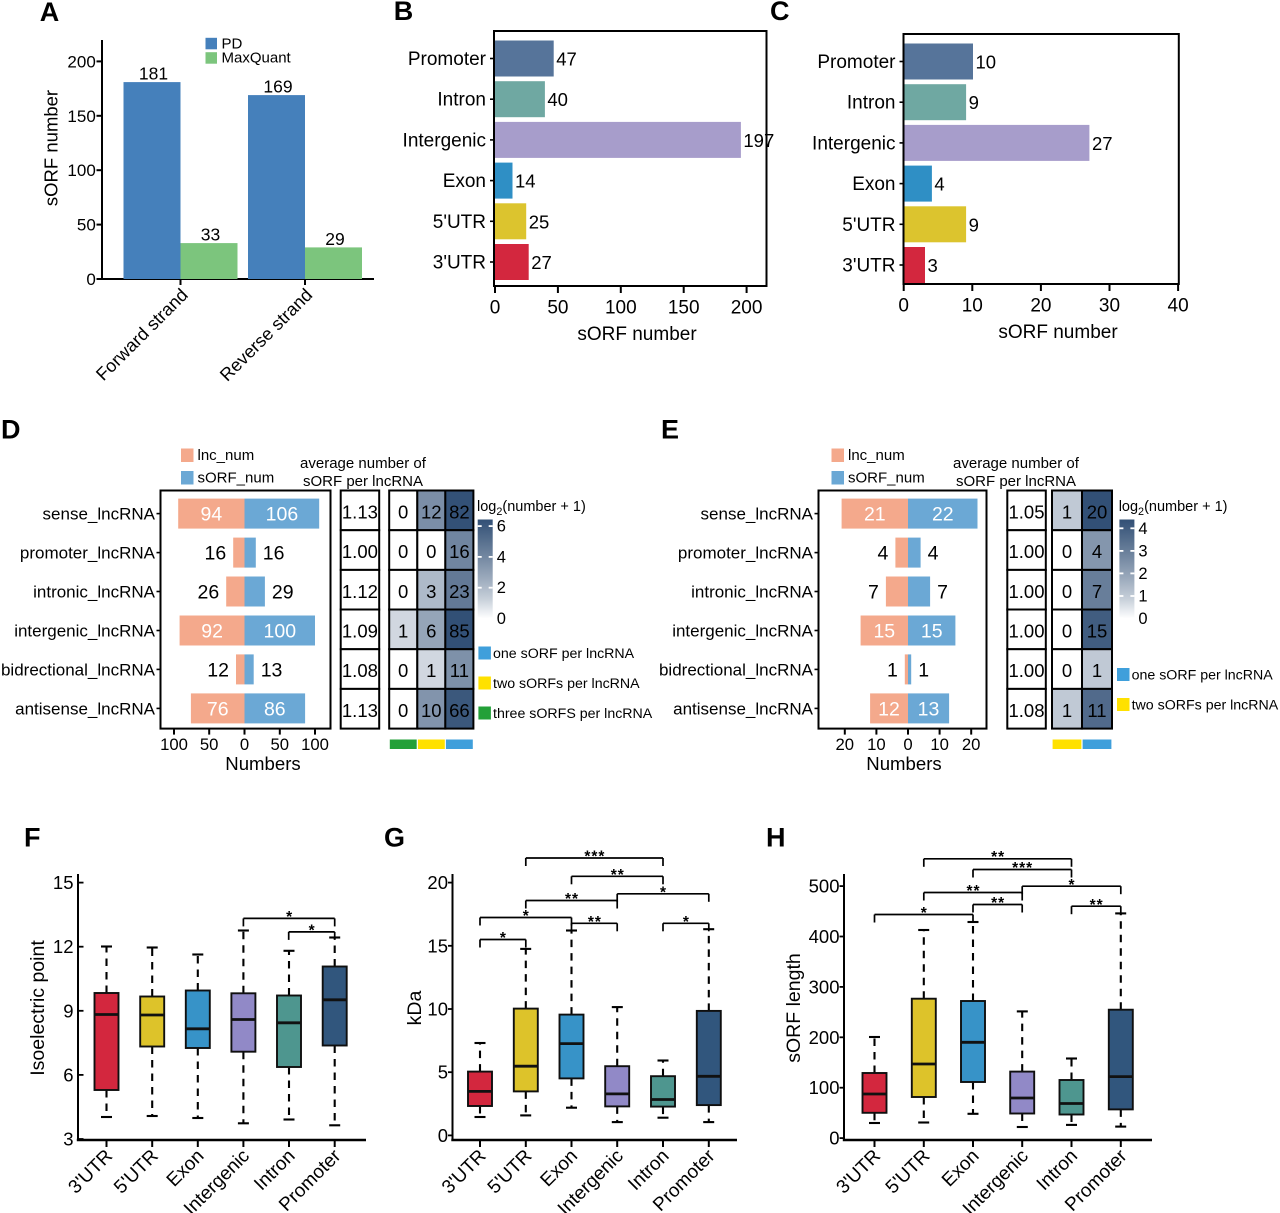  Describe the element at coordinates (459, 591) in the screenshot. I see `svg-text: 23` at that location.